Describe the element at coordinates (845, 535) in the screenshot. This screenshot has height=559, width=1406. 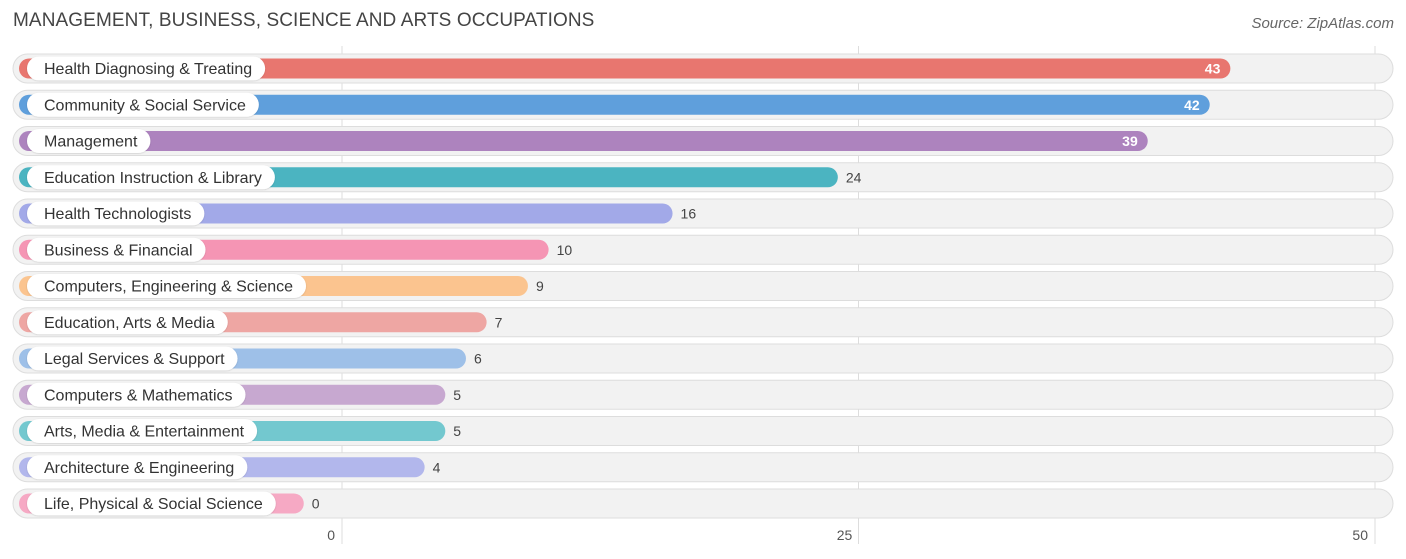
I see `x-tick-label: 25` at that location.